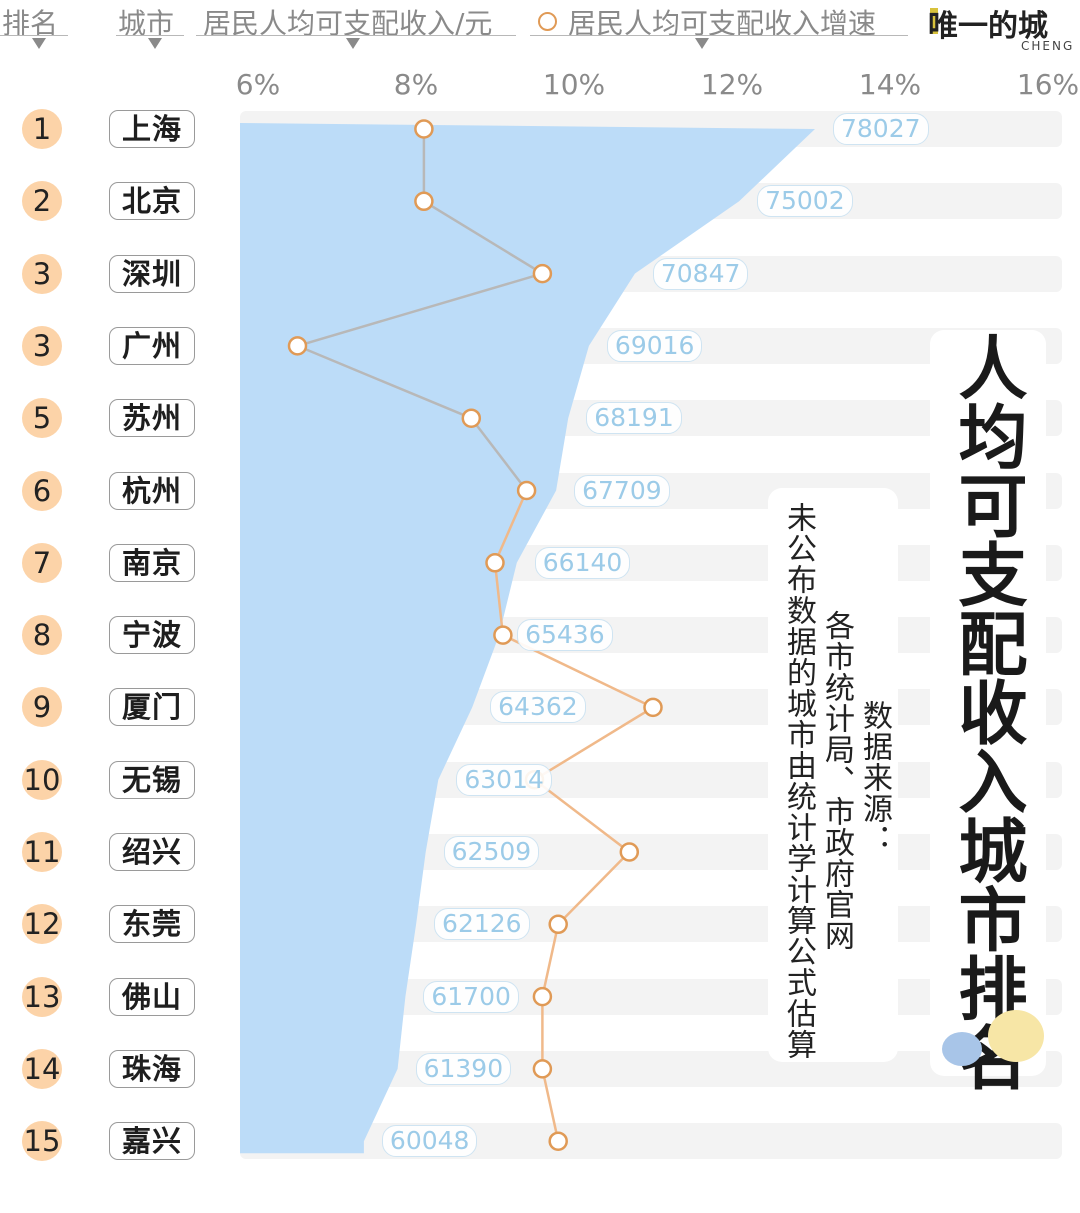  I want to click on income-value-label: 67709, so click(622, 490).